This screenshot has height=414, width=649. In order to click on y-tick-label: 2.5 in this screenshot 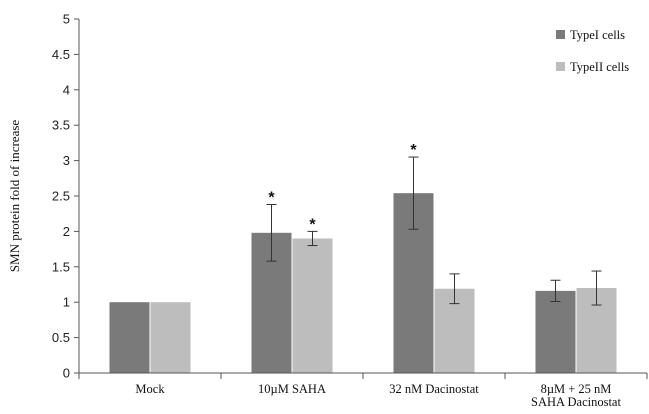, I will do `click(61, 196)`.